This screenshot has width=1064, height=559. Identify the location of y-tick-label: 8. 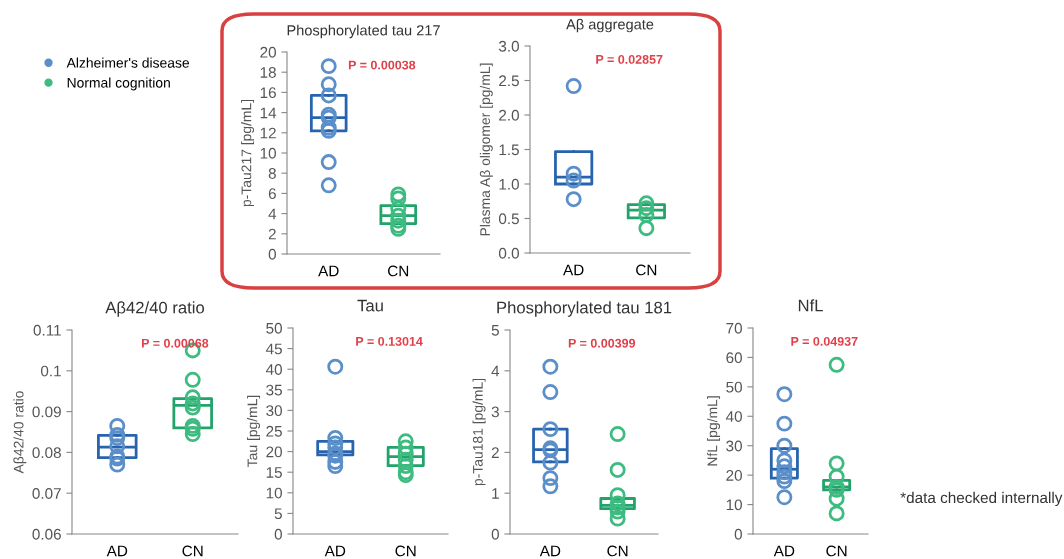
(272, 173).